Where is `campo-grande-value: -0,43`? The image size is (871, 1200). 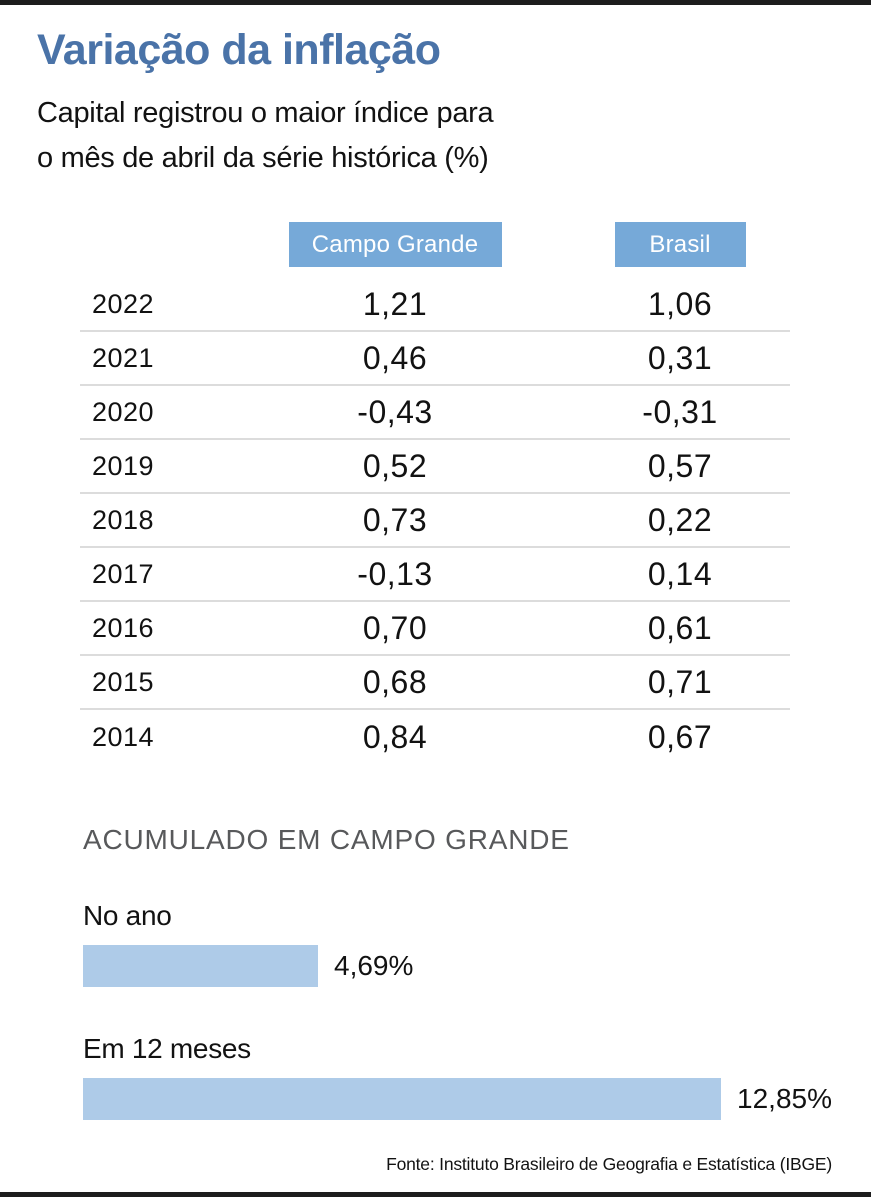
campo-grande-value: -0,43 is located at coordinates (395, 411).